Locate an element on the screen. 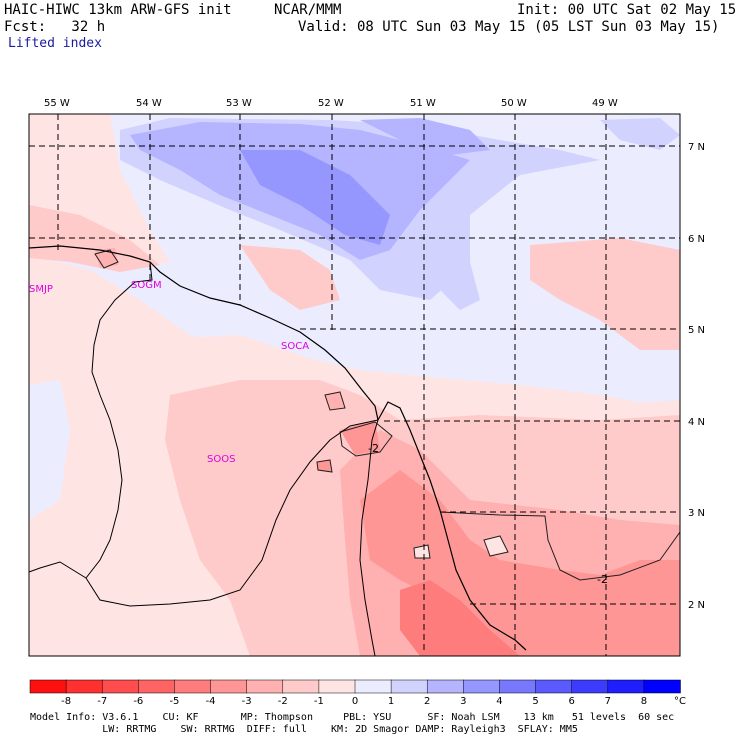 Image resolution: width=740 pixels, height=740 pixels. lat-label: 6 N is located at coordinates (696, 239).